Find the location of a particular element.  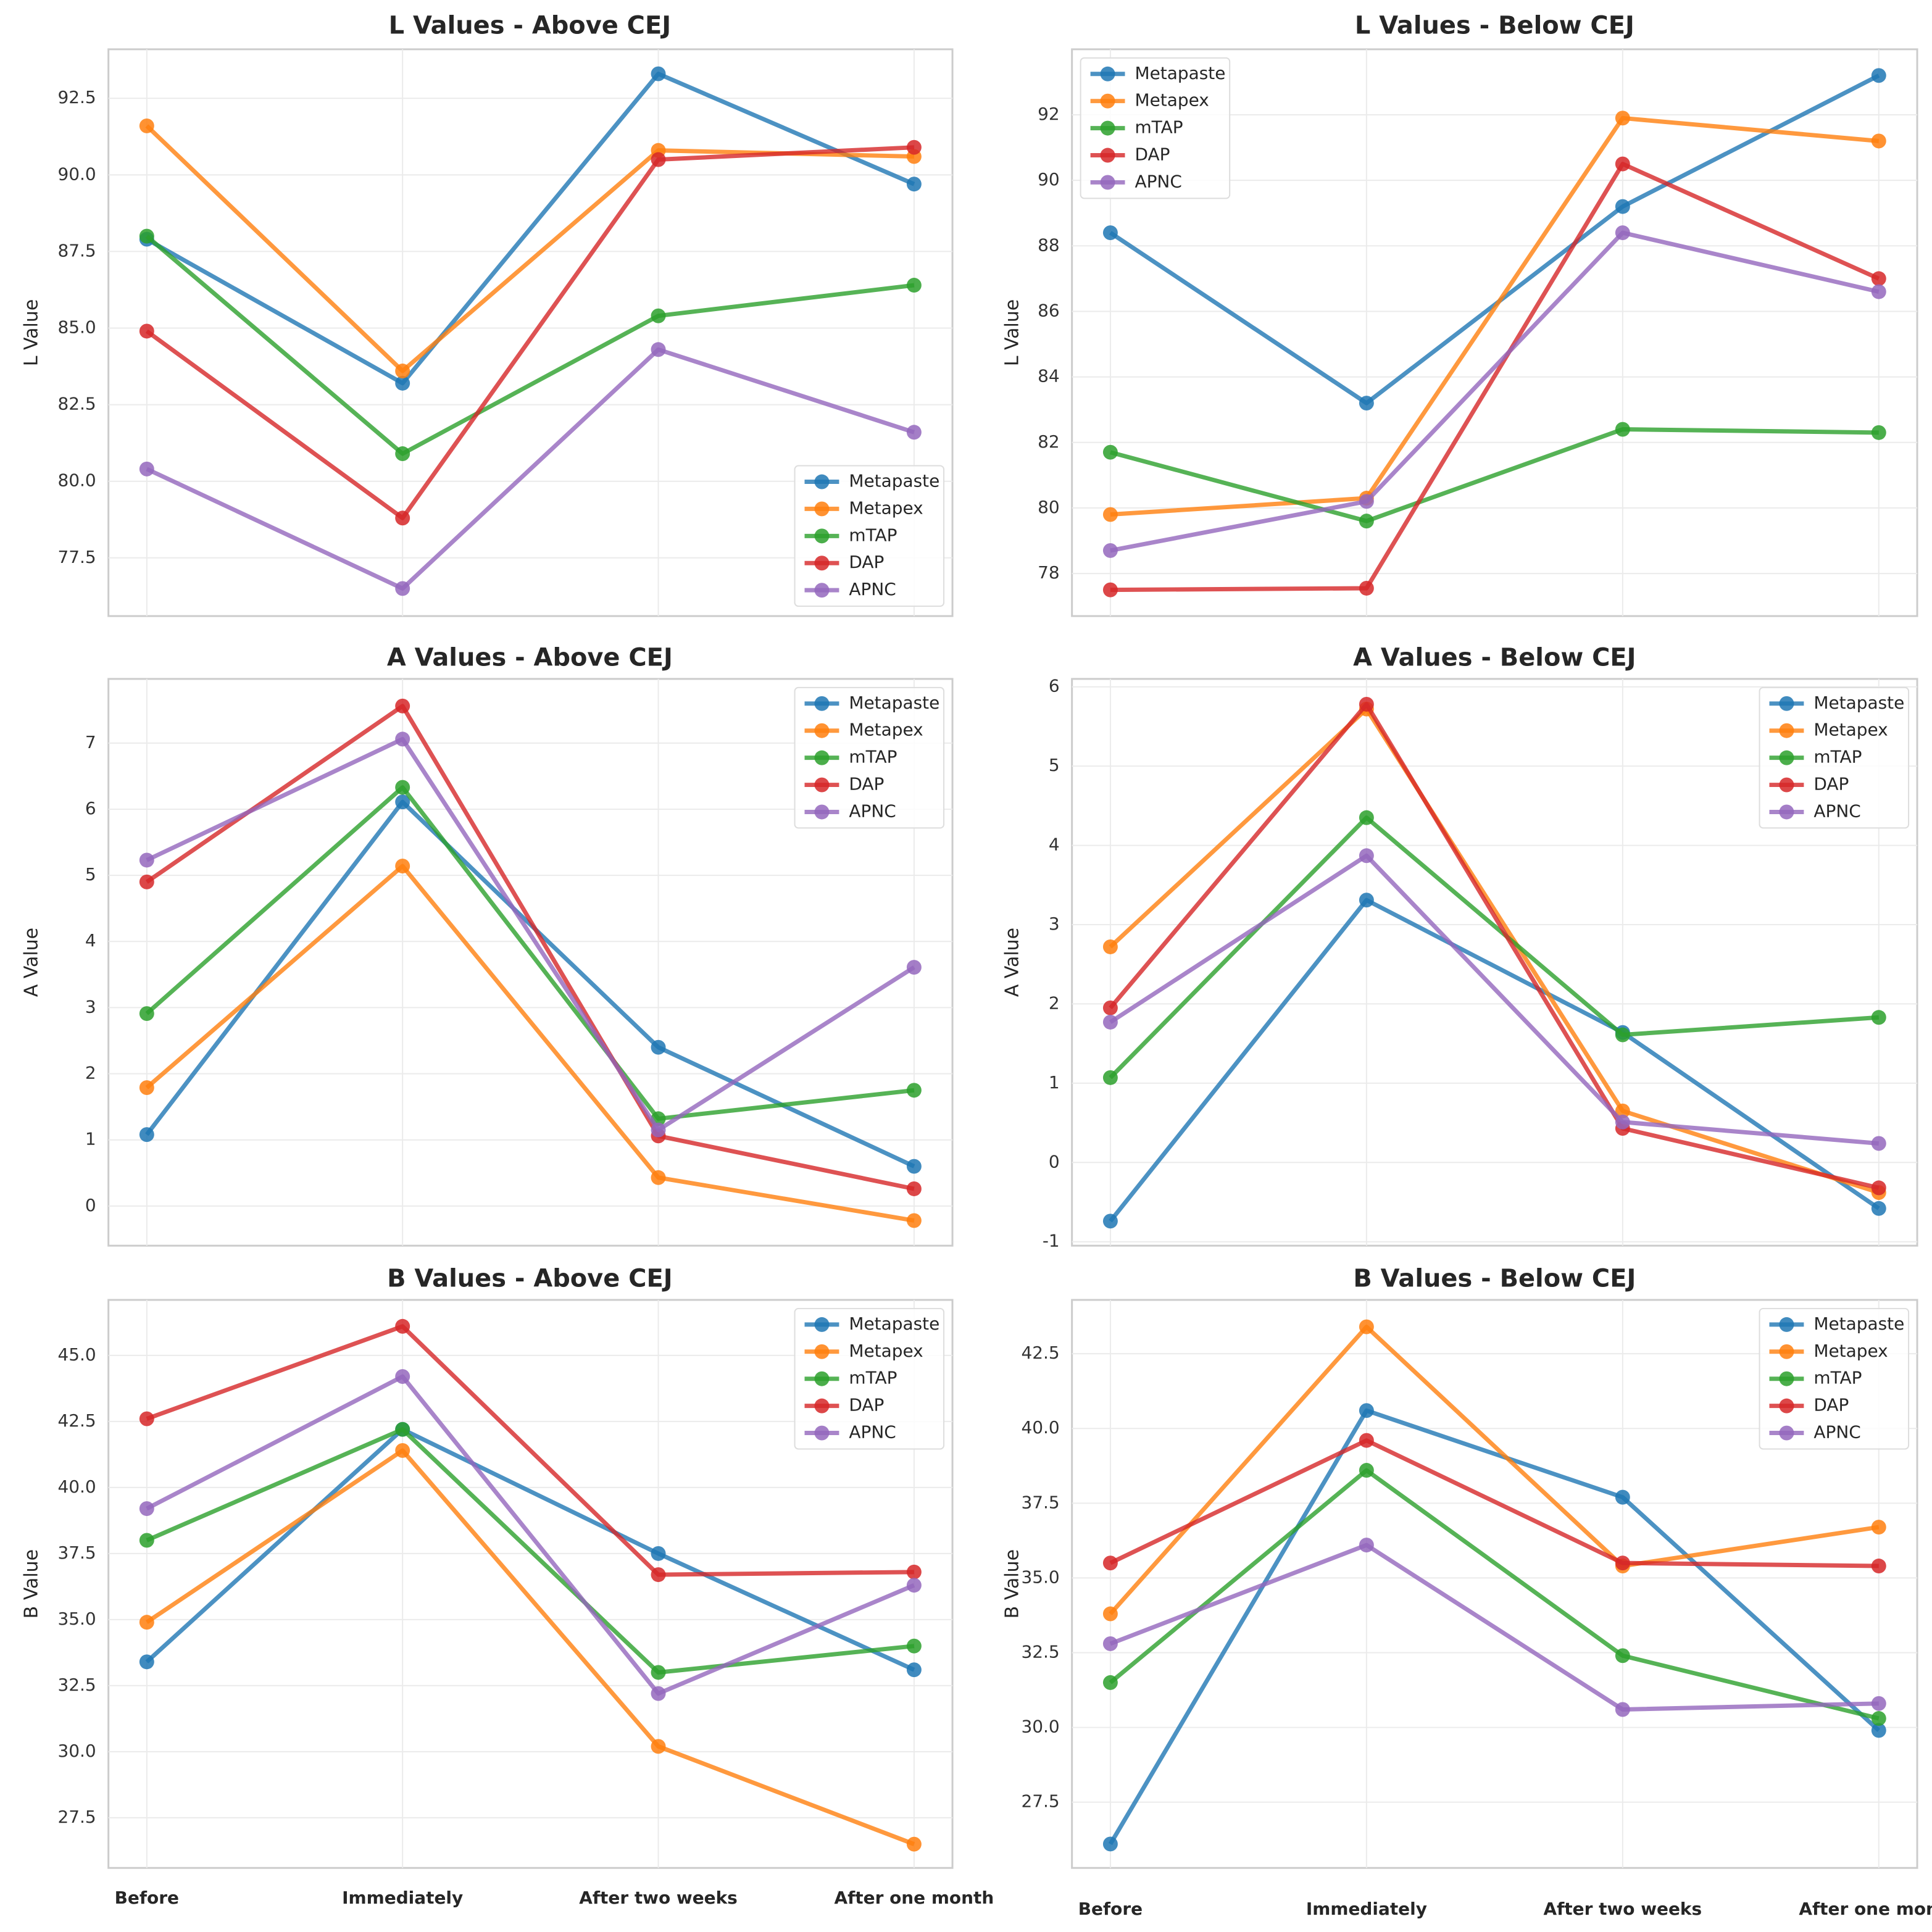

y-tick-label: 87.5 is located at coordinates (76, 250).